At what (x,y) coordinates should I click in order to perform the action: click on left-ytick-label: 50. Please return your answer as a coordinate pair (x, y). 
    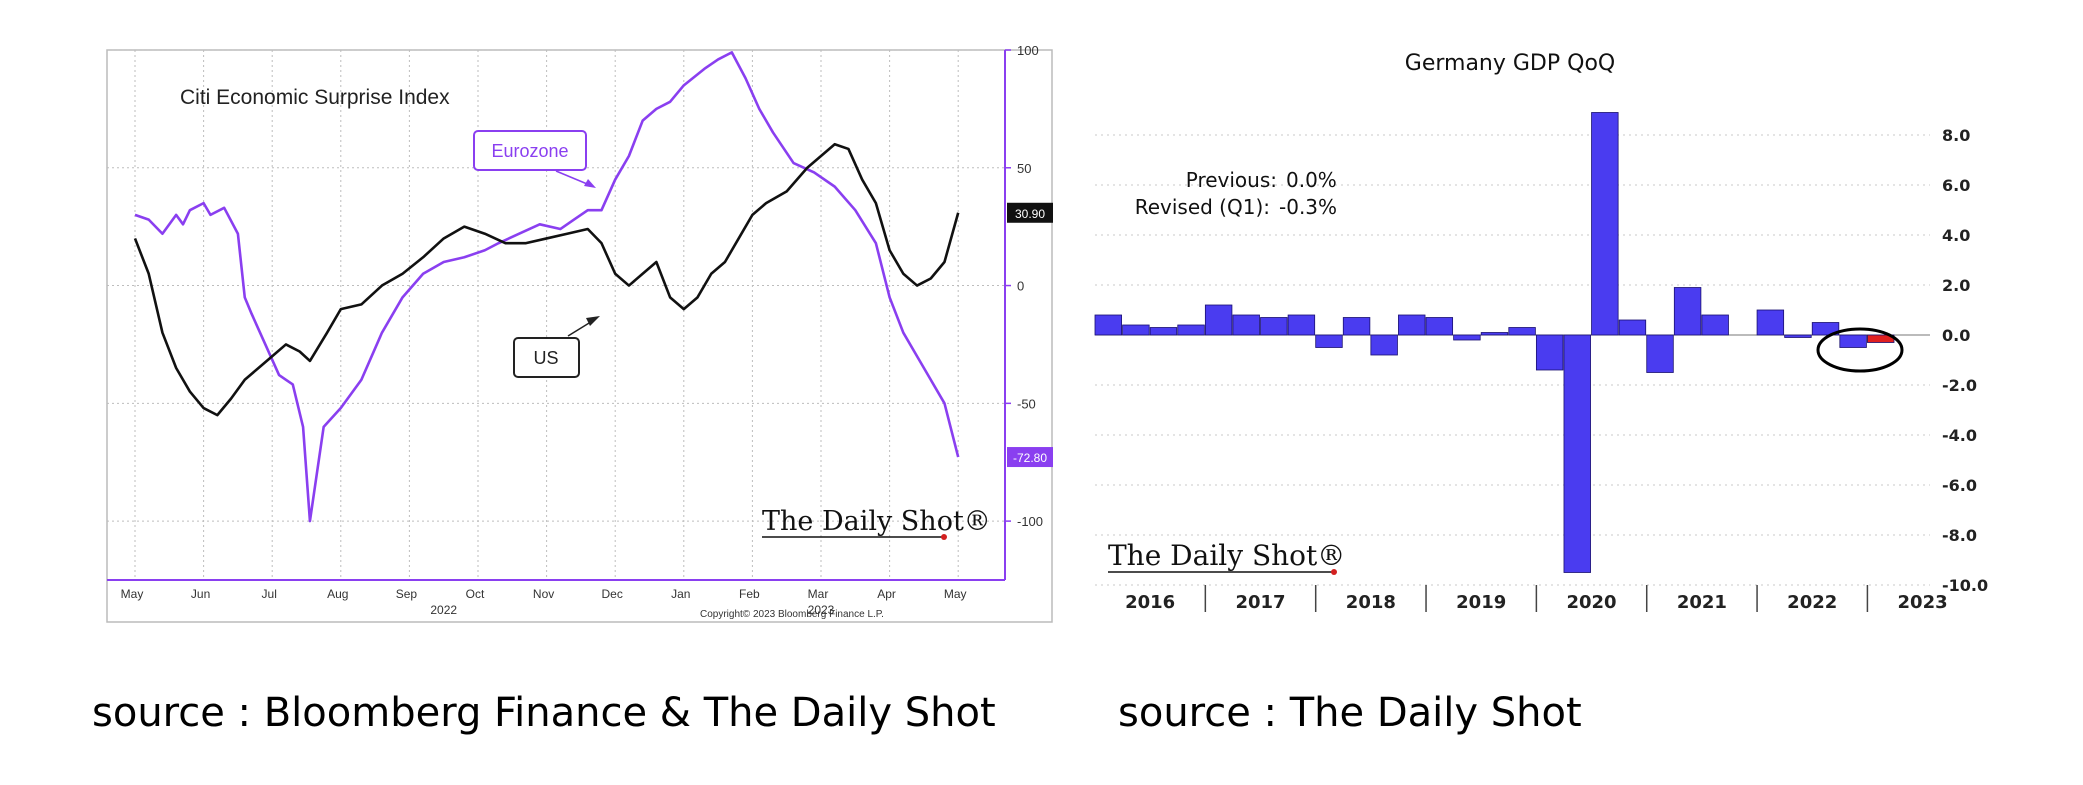
    Looking at the image, I should click on (1024, 168).